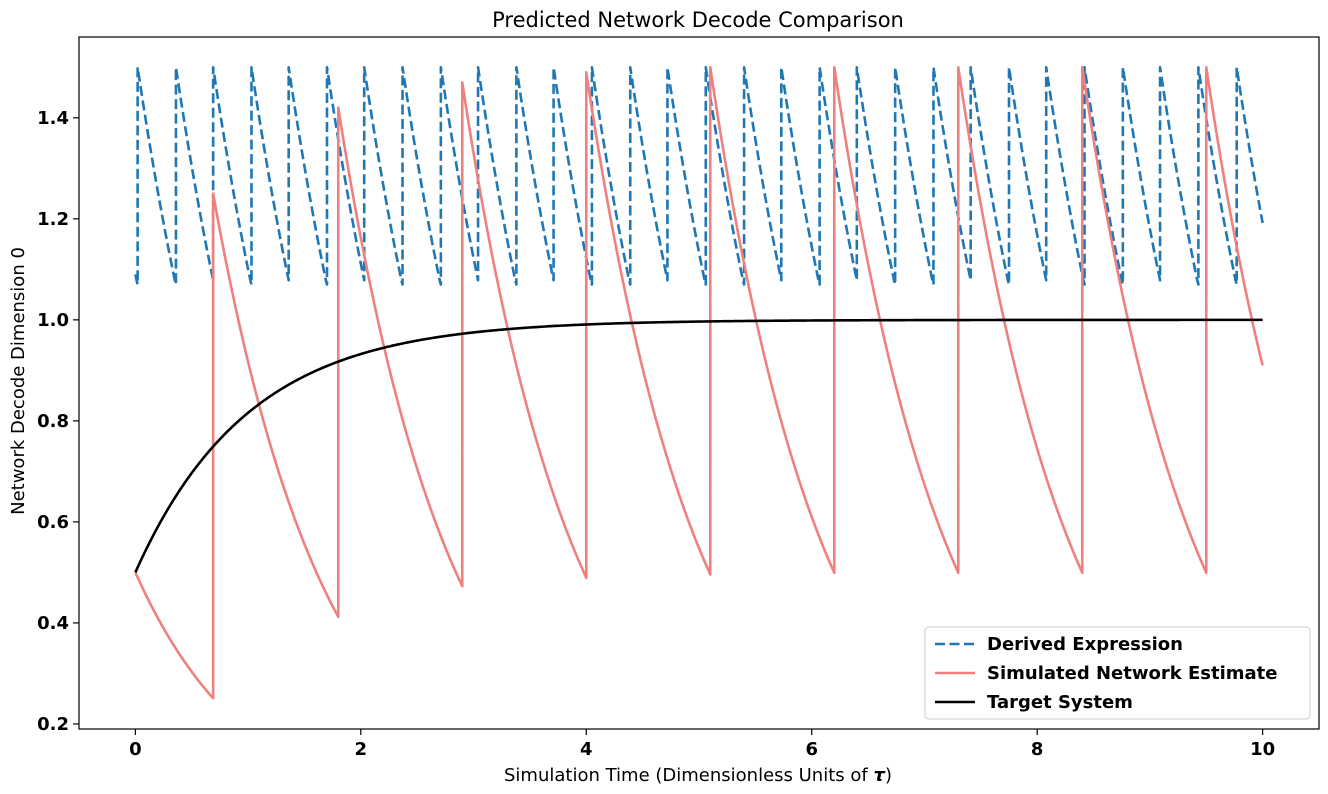  I want to click on y-axis-label: Network Decode Dimension 0, so click(18, 381).